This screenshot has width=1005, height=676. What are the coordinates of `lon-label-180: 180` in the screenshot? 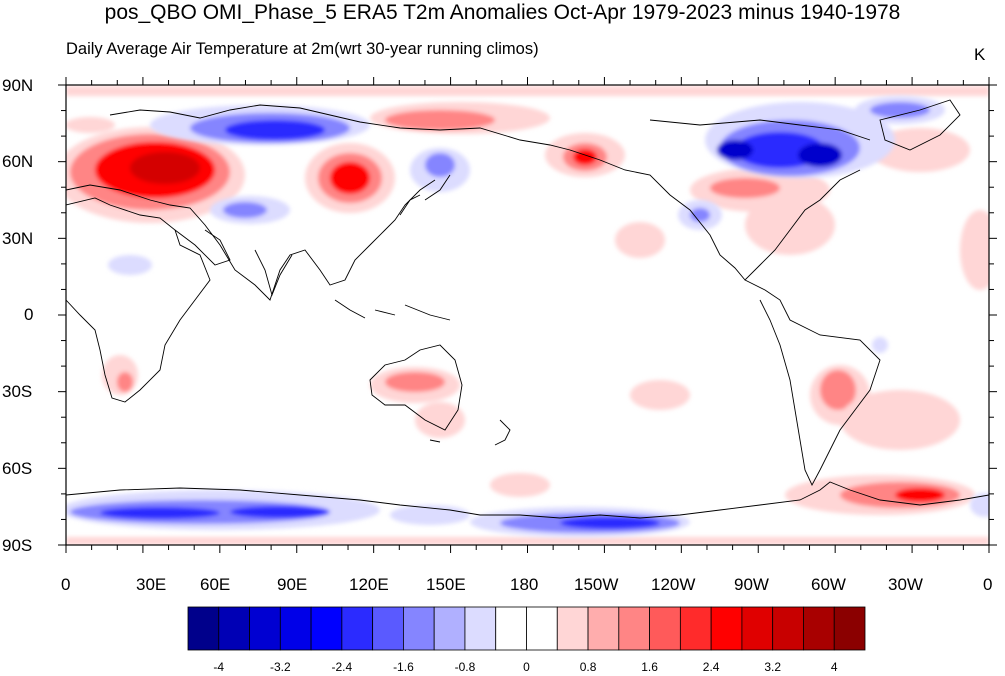 It's located at (524, 584).